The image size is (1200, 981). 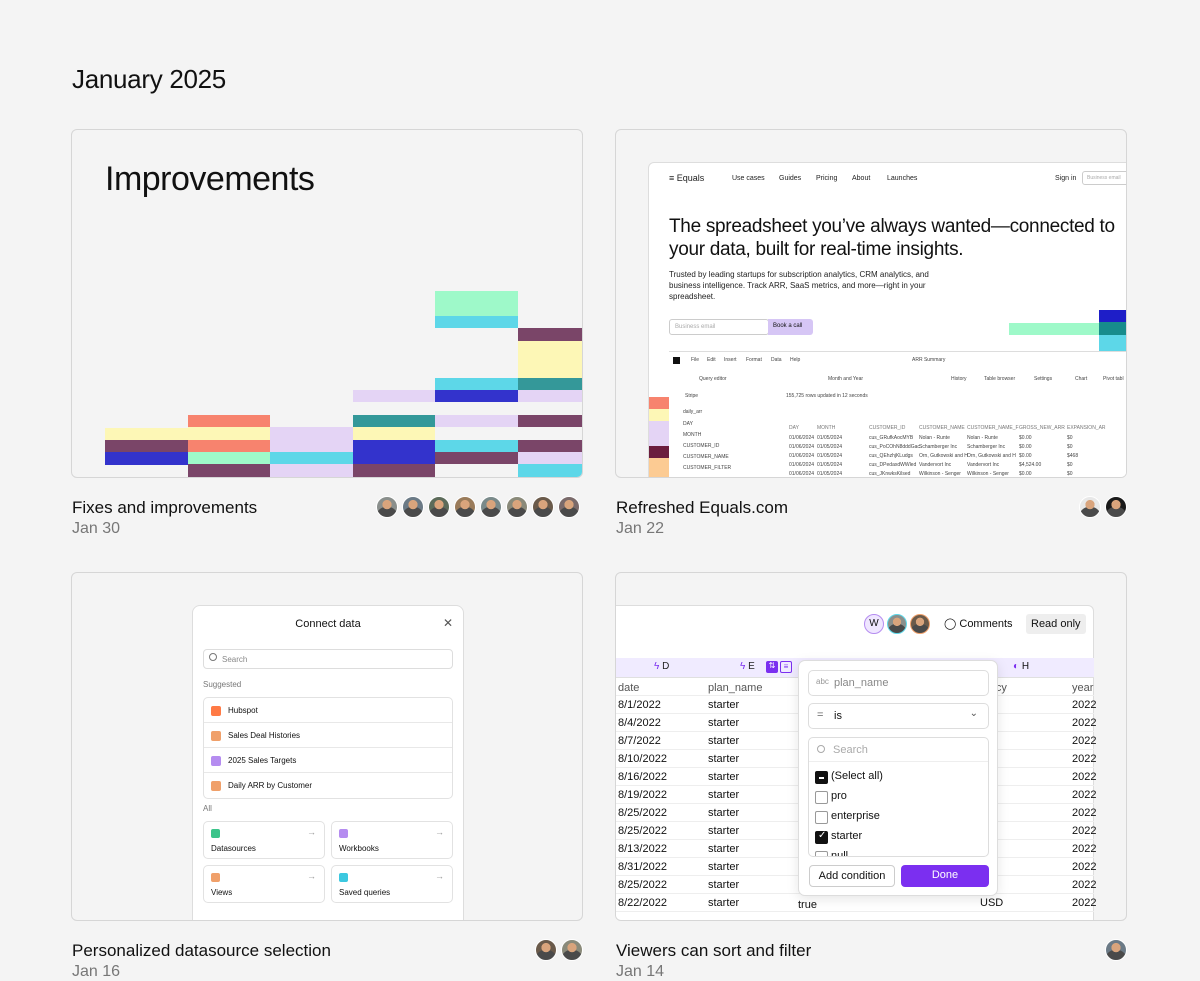 I want to click on table-cell: 8/25/2022, so click(x=642, y=813).